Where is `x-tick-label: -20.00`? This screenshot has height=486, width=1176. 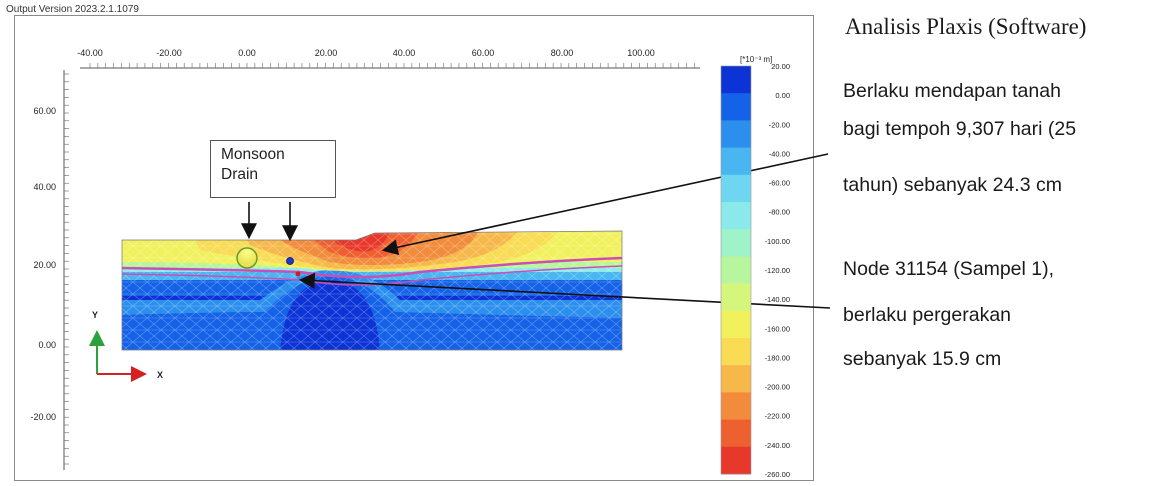 x-tick-label: -20.00 is located at coordinates (169, 53).